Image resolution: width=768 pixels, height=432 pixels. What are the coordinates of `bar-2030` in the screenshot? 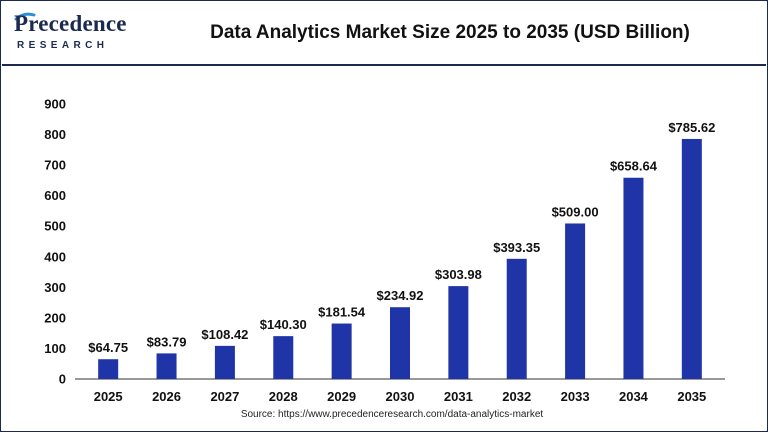 It's located at (400, 343).